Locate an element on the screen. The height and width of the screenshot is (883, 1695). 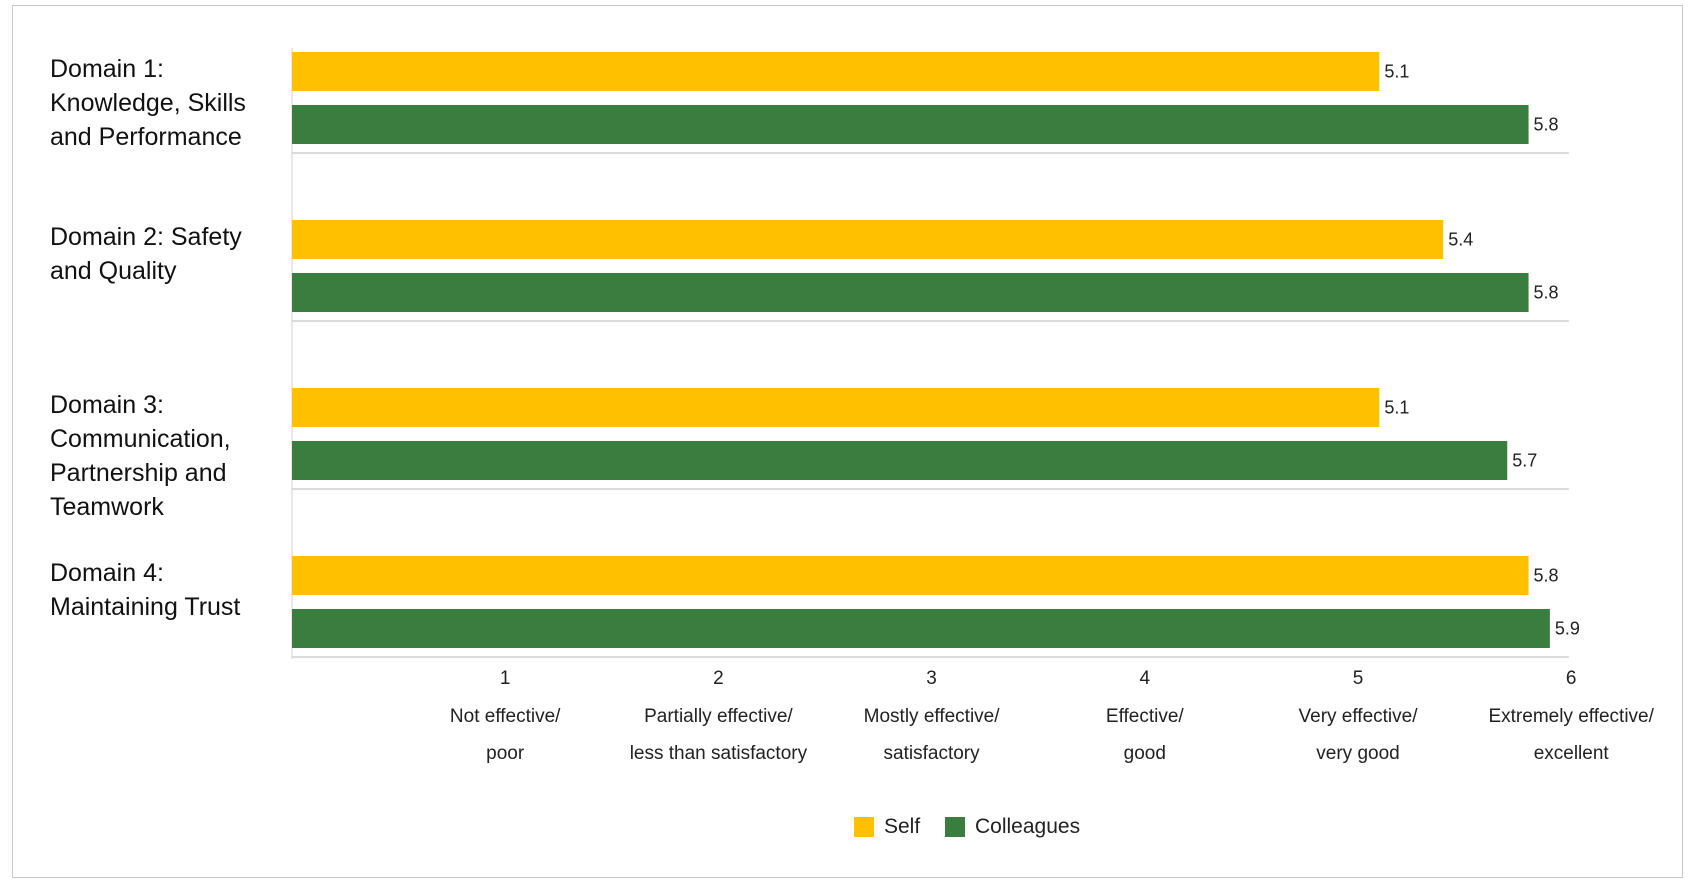
x-tick-description: Very effective/ is located at coordinates (1359, 716).